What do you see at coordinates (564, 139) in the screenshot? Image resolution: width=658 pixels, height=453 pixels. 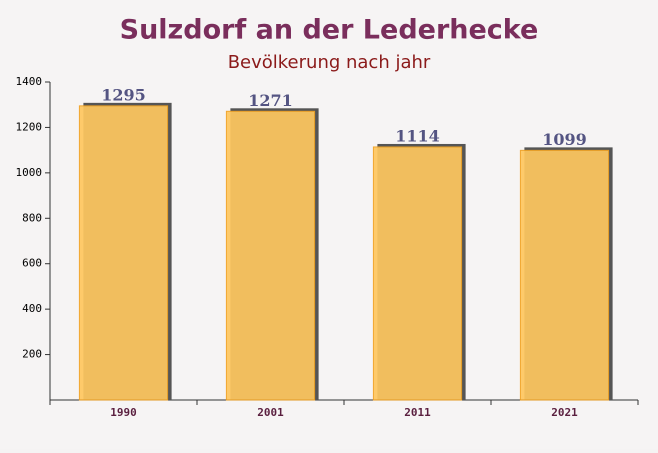 I see `data-label: 1099` at bounding box center [564, 139].